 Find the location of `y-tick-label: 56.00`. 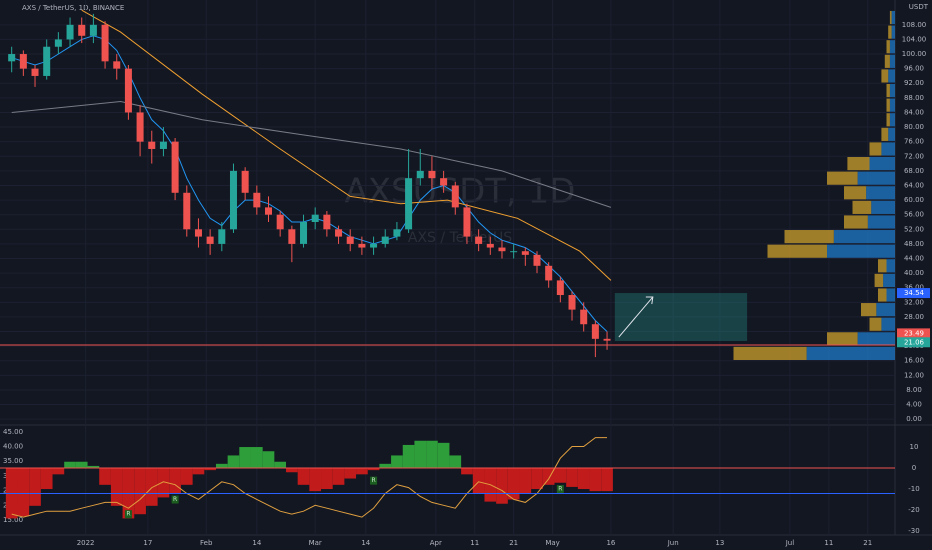

y-tick-label: 56.00 is located at coordinates (914, 215).